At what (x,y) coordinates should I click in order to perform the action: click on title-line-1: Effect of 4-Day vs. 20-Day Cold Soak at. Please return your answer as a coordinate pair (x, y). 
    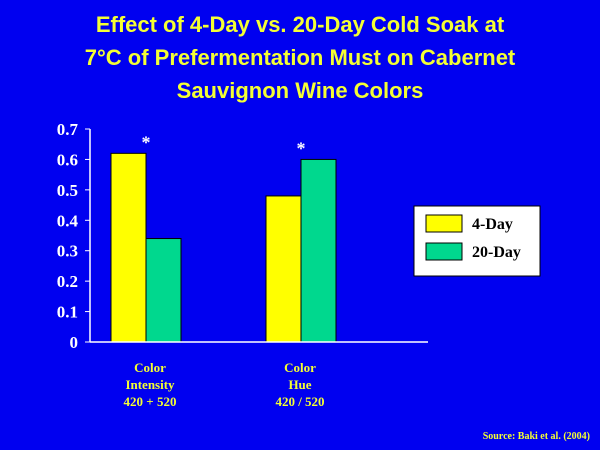
    Looking at the image, I should click on (300, 24).